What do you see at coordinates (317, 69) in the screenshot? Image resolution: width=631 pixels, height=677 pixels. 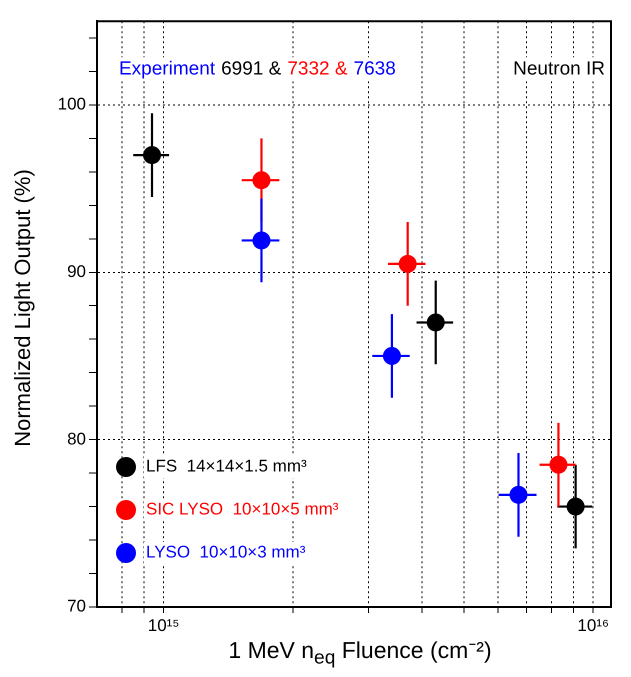 I see `annotation: 7332 &` at bounding box center [317, 69].